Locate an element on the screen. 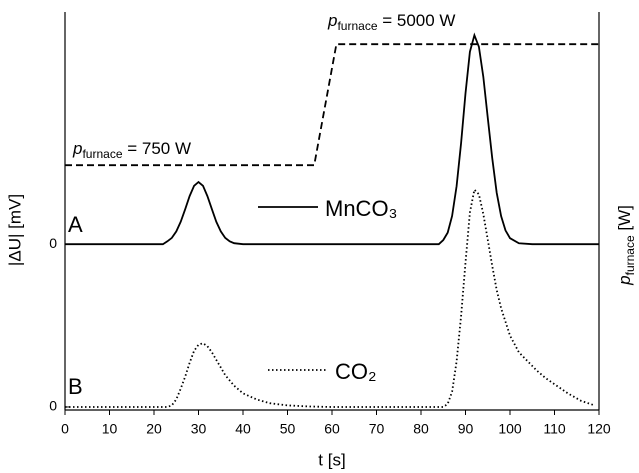  x-tick-label: 110 is located at coordinates (554, 429).